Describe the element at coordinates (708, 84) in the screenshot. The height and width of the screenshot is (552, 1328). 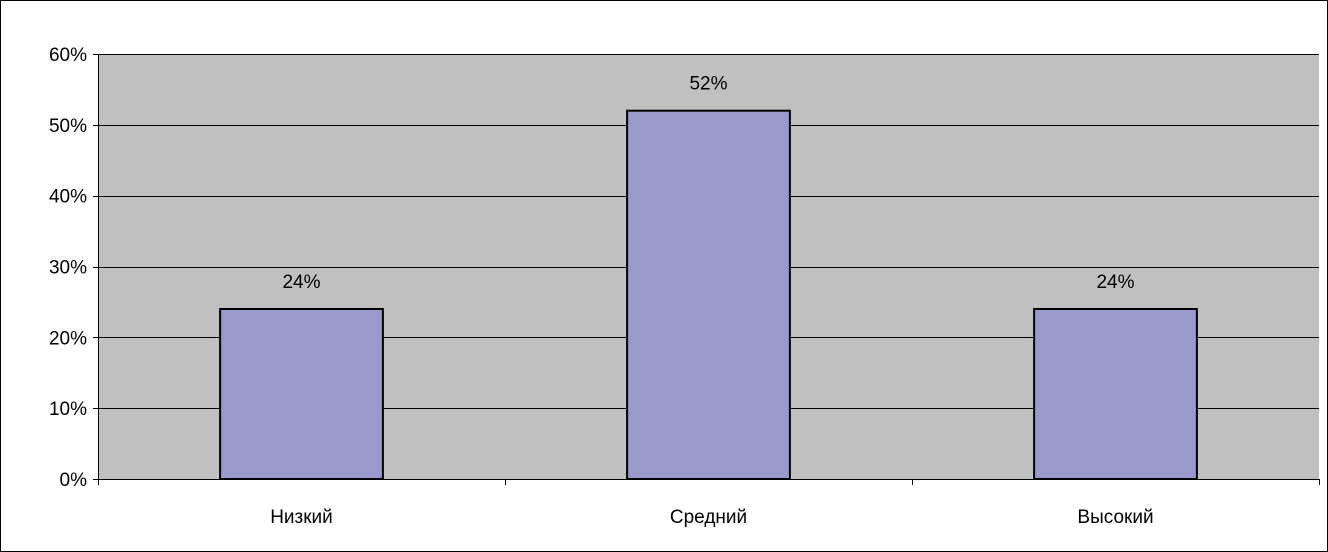
I see `data-label: 52%` at that location.